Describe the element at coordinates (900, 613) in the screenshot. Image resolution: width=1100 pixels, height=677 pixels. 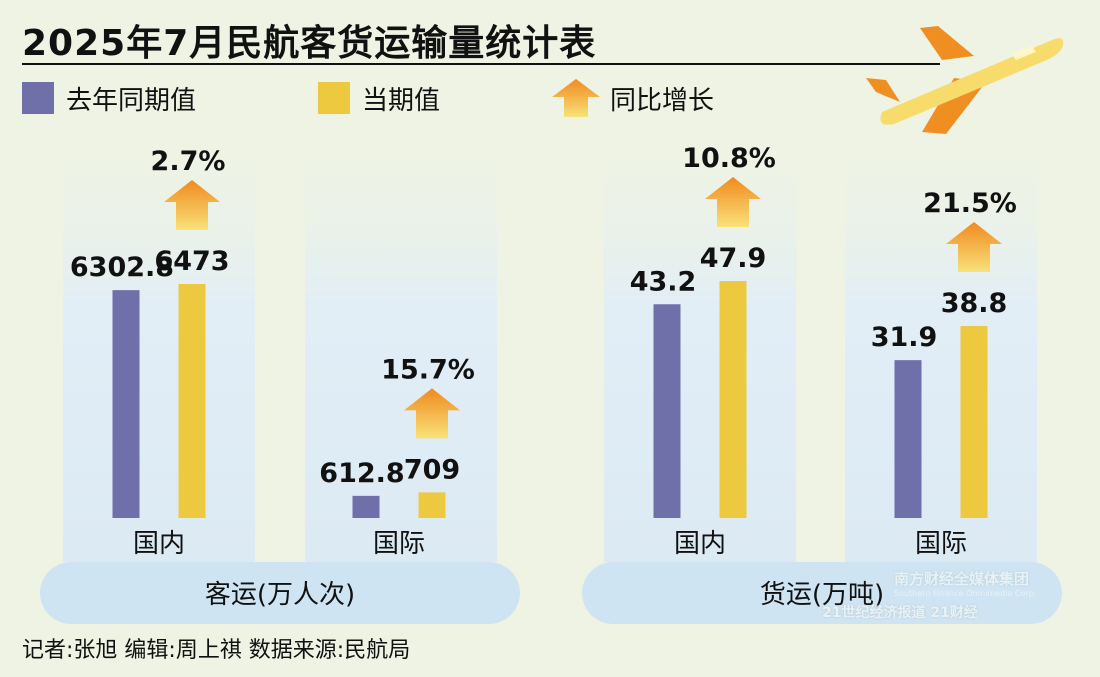
I see `watermark-line-3: 21世纪经济报道 21财经` at that location.